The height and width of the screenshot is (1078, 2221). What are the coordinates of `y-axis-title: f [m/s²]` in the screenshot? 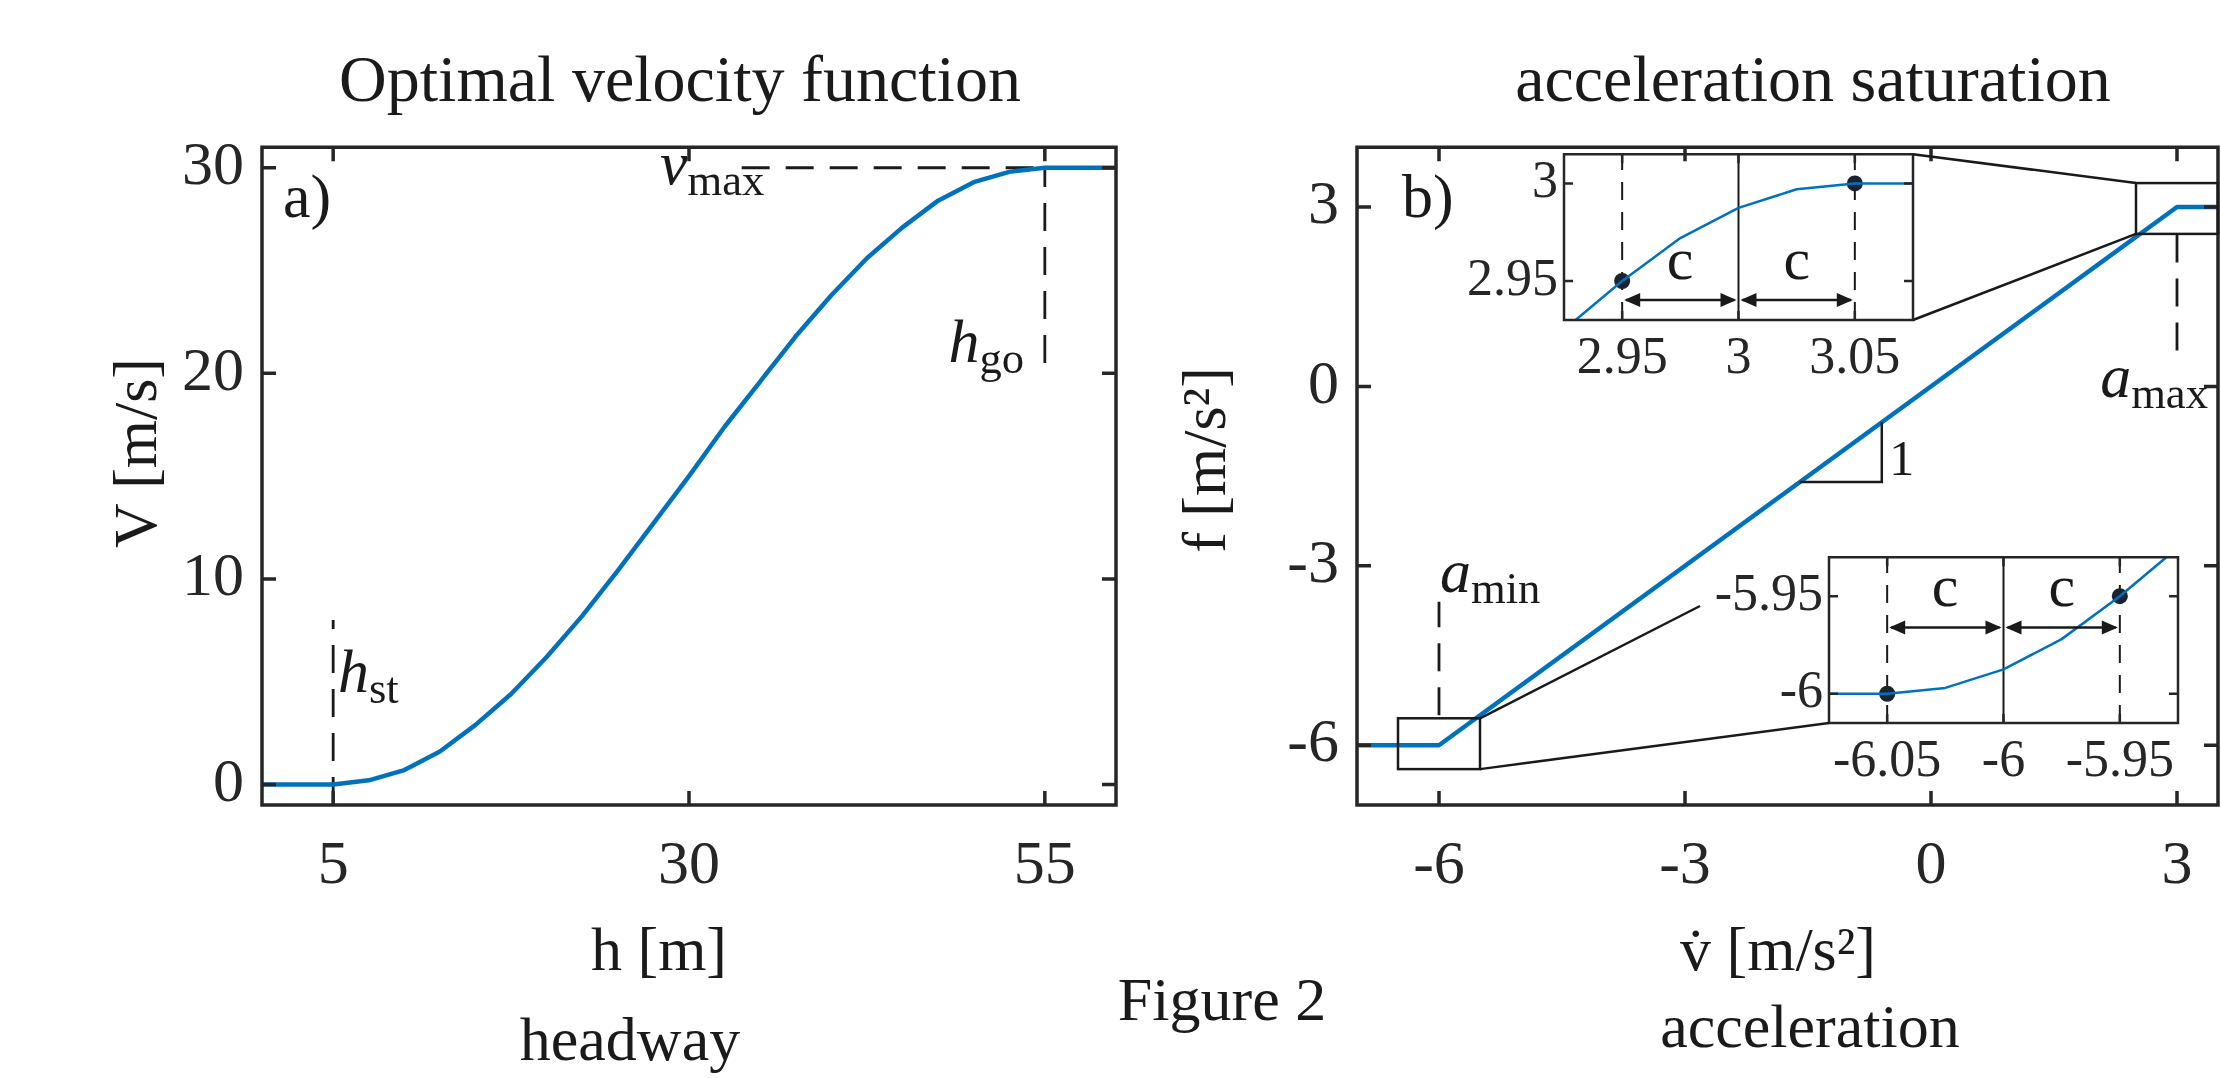 It's located at (1204, 460).